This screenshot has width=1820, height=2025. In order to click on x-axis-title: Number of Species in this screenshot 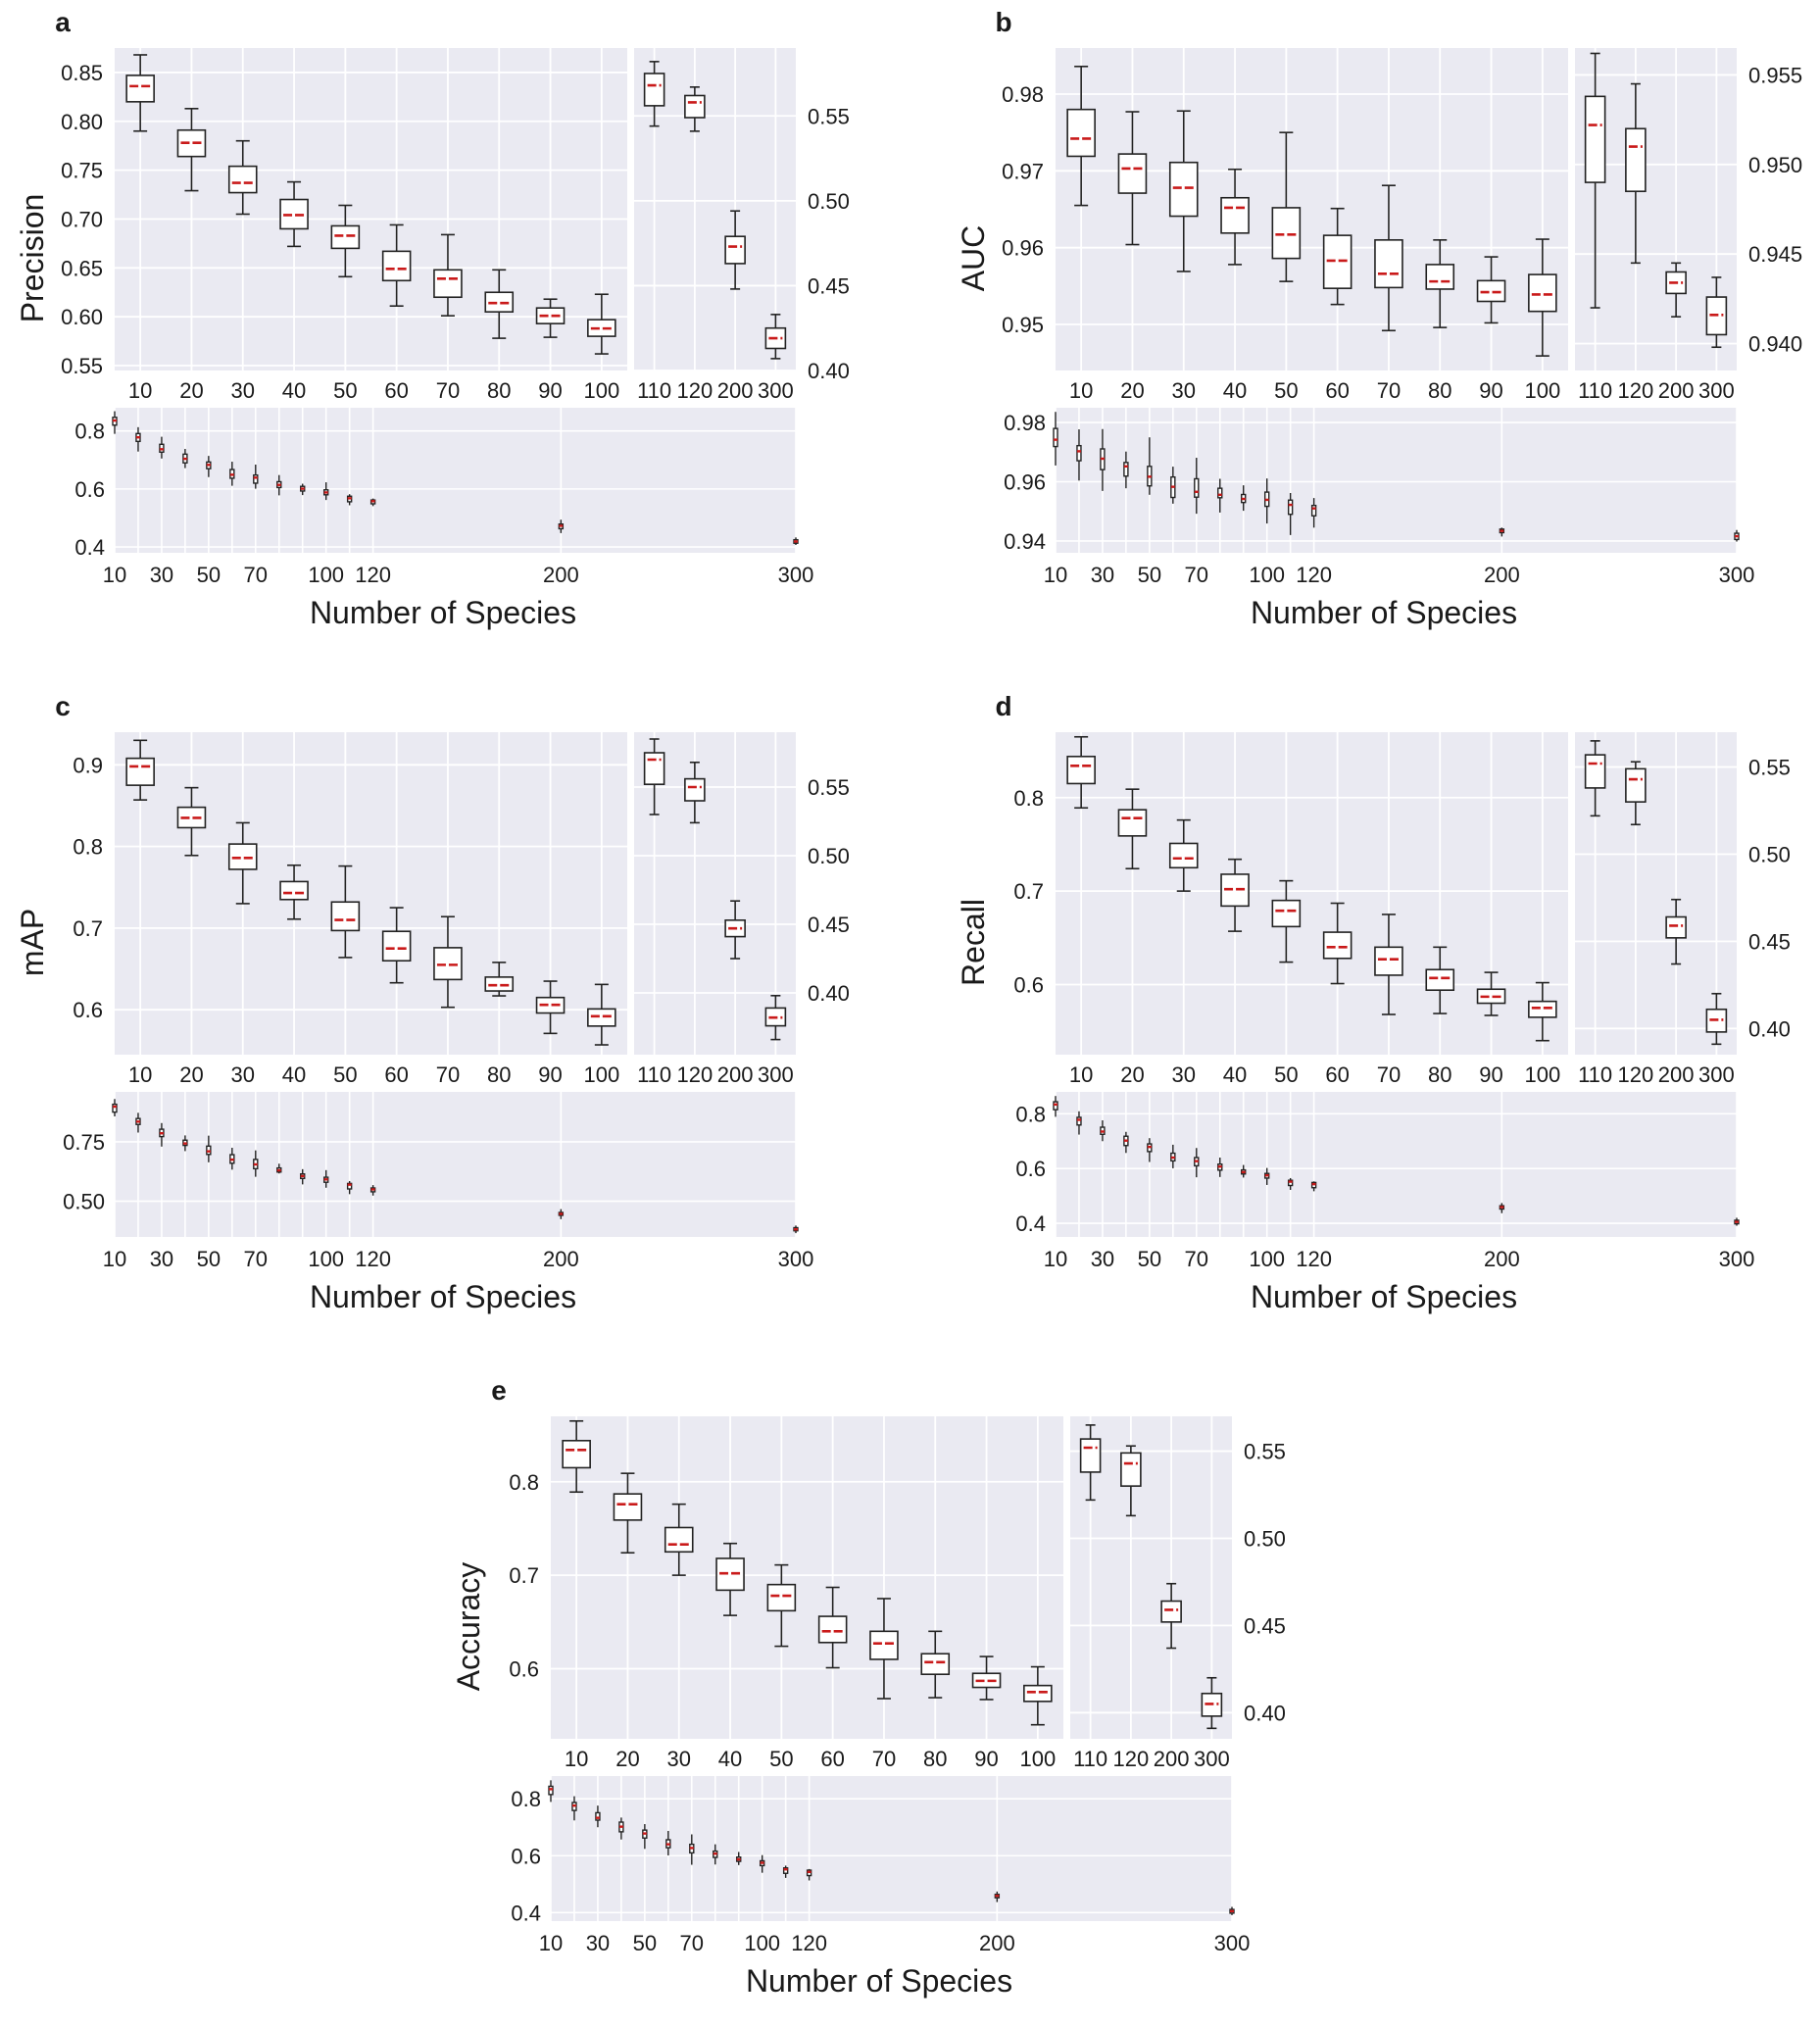, I will do `click(1384, 1297)`.